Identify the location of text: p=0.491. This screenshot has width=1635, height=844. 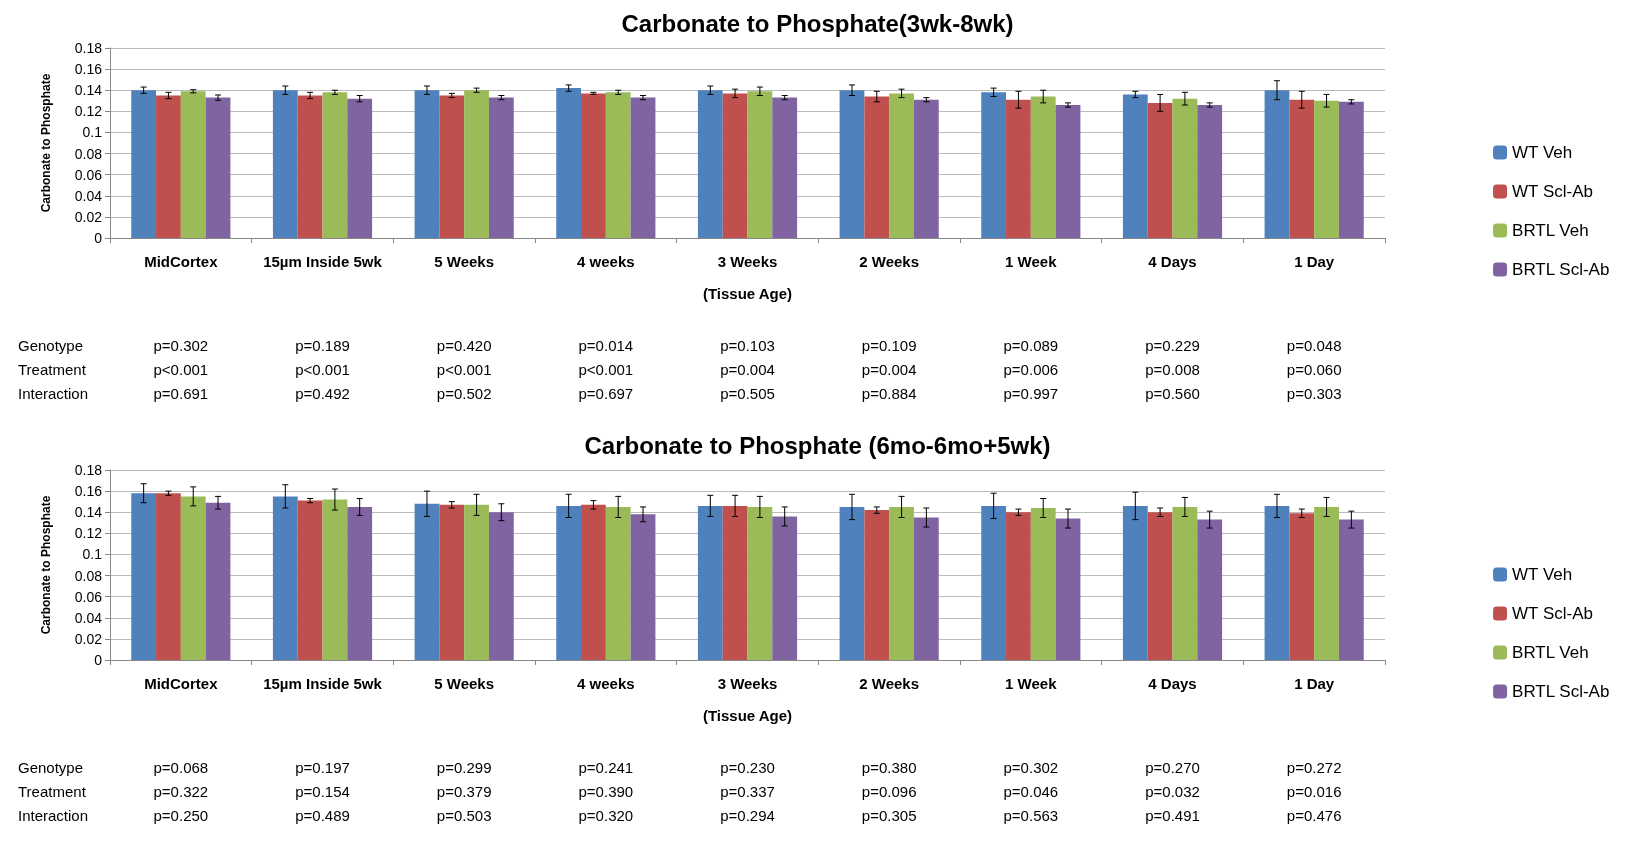
(1172, 815).